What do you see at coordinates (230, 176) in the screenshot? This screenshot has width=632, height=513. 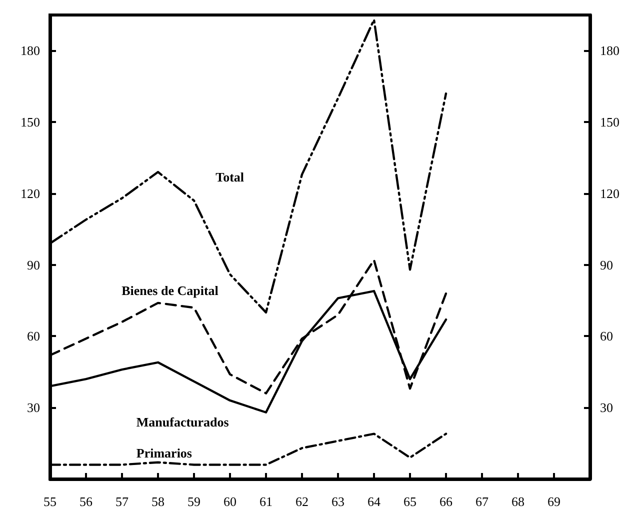 I see `text: Total` at bounding box center [230, 176].